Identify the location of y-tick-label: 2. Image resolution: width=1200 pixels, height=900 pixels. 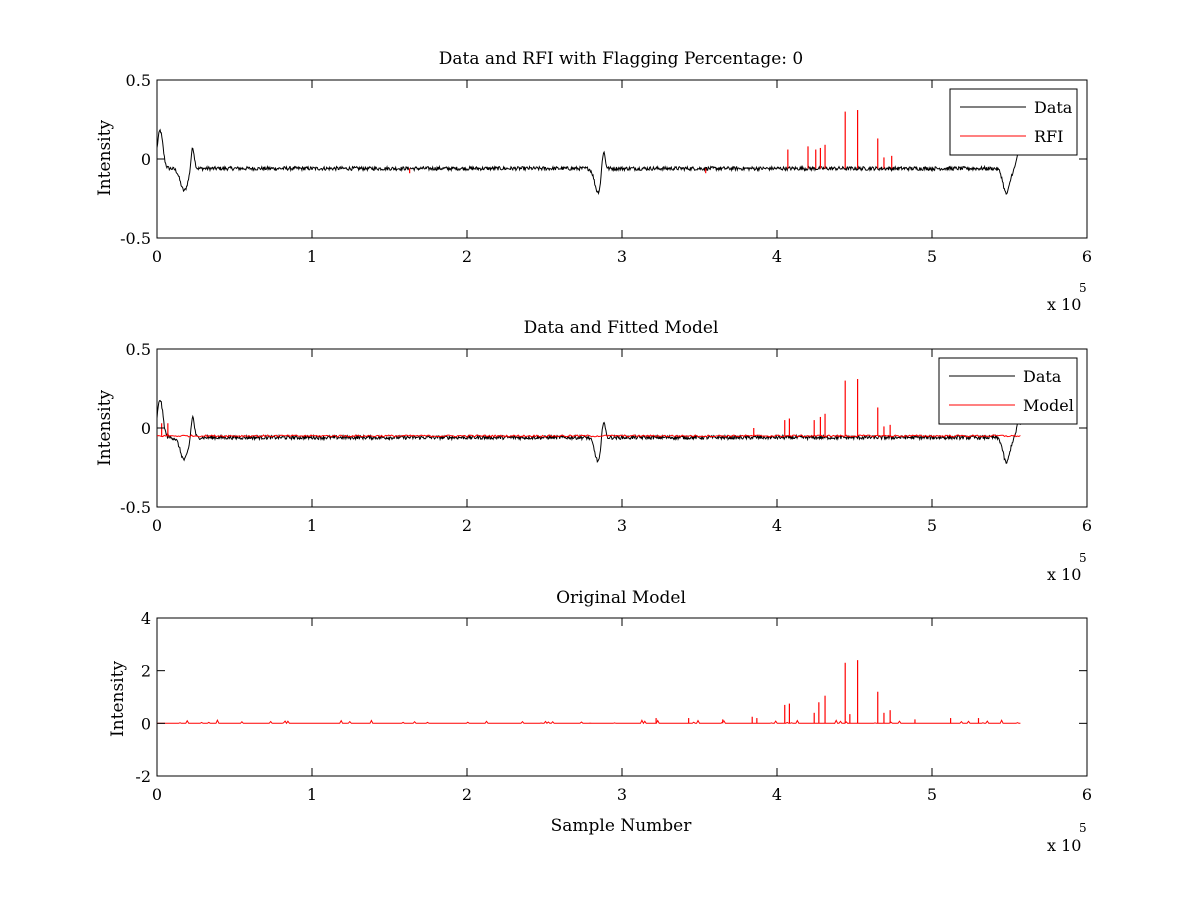
(146, 671).